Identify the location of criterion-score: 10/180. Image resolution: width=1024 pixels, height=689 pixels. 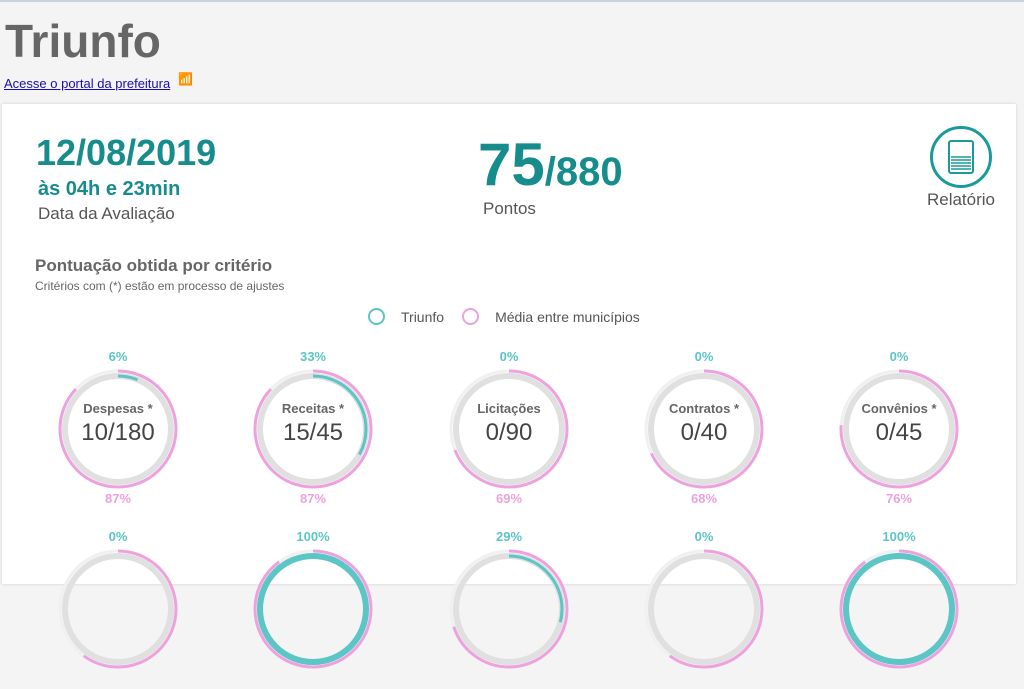
(118, 432).